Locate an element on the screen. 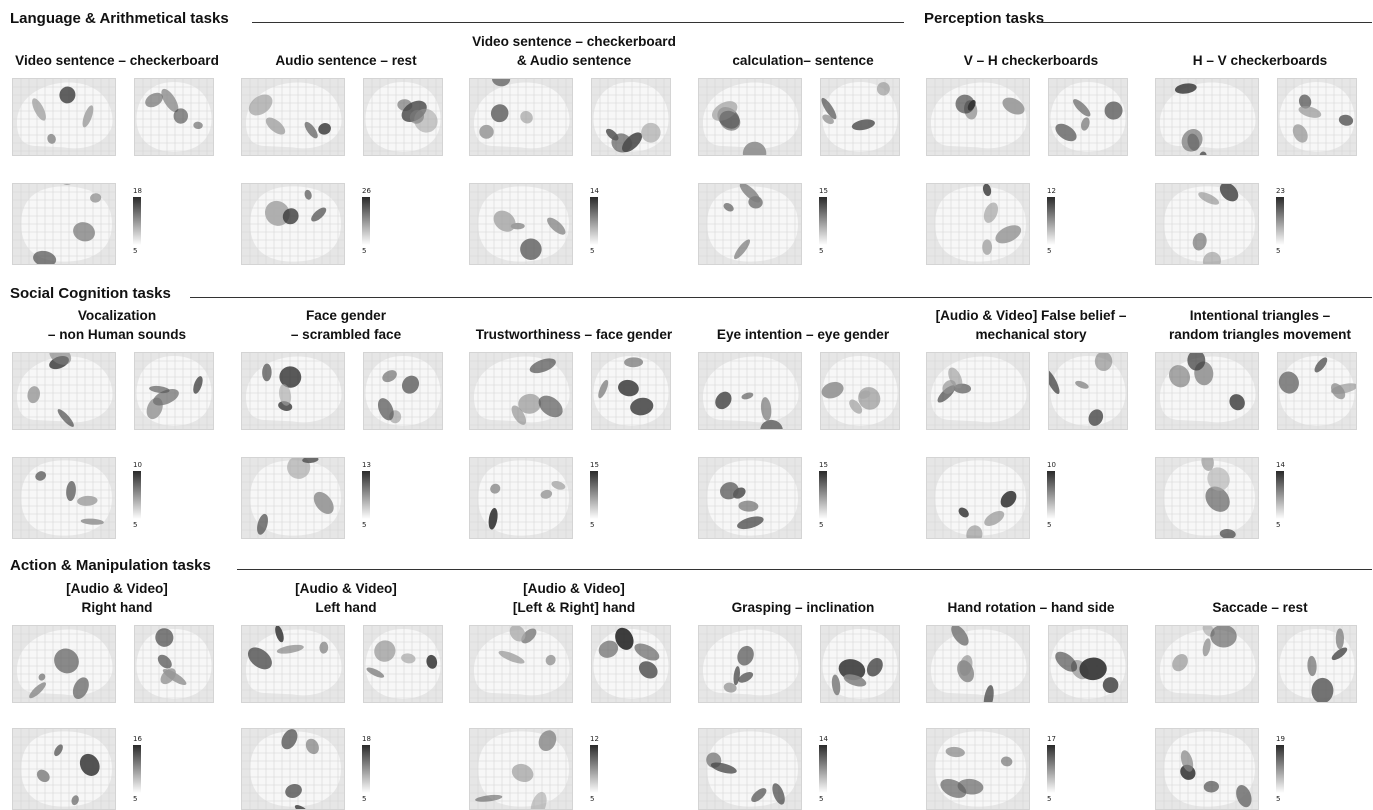 The height and width of the screenshot is (810, 1373). condition-title: [Audio & Video] [Left & Right] hand is located at coordinates (574, 598).